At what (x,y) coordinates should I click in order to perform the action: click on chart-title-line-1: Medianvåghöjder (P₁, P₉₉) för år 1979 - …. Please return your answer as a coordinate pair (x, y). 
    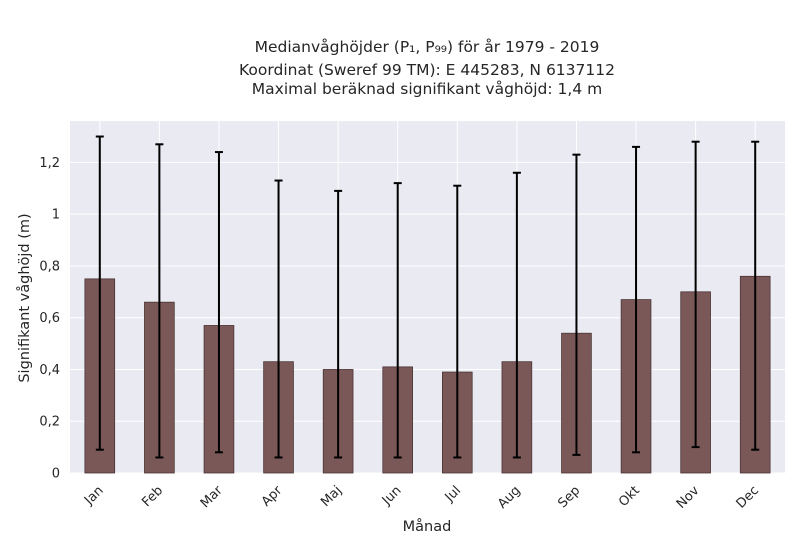
    Looking at the image, I should click on (427, 47).